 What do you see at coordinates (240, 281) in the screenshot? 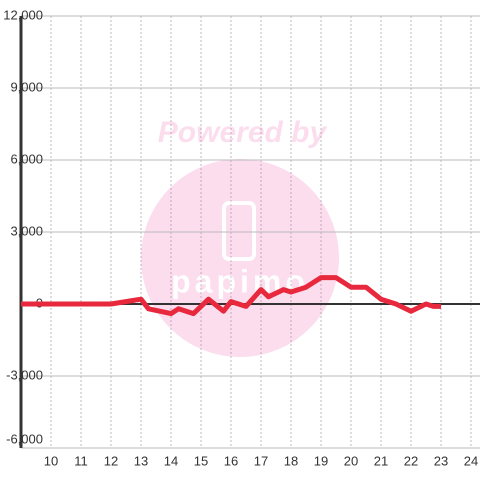
I see `watermark-text: papimo` at bounding box center [240, 281].